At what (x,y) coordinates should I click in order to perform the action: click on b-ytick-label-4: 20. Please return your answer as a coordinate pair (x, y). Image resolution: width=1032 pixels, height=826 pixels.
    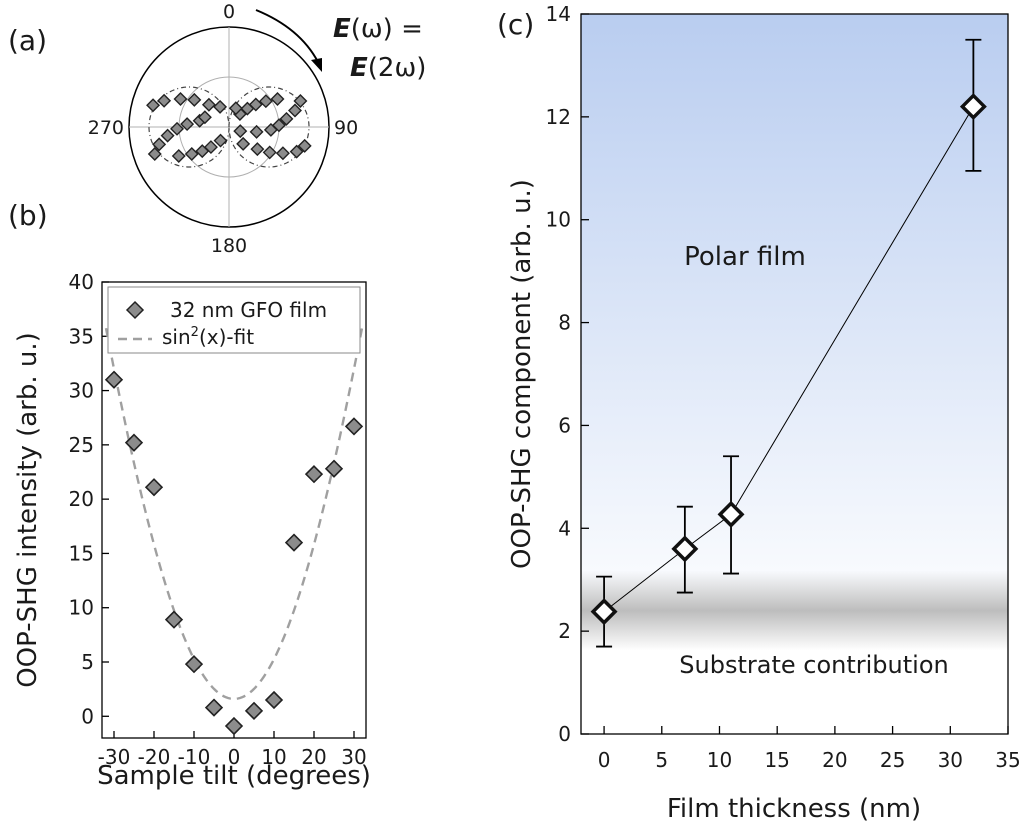
    Looking at the image, I should click on (81, 499).